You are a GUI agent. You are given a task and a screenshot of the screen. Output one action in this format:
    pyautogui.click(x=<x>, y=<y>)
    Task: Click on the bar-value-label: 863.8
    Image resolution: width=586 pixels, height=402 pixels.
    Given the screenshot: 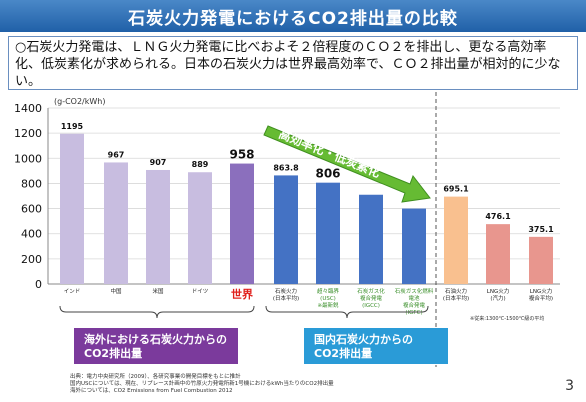 What is the action you would take?
    pyautogui.click(x=286, y=167)
    